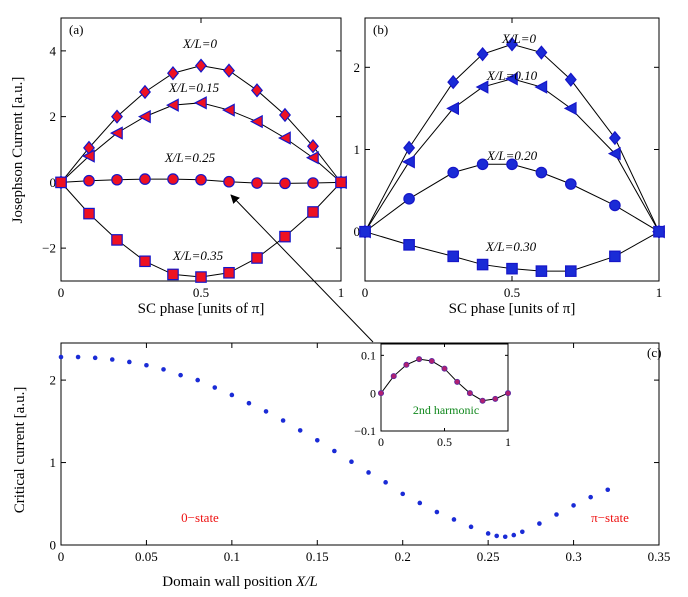  Describe the element at coordinates (18, 150) in the screenshot. I see `panel-a-ylabel: Josephson Current [a.u.]` at that location.